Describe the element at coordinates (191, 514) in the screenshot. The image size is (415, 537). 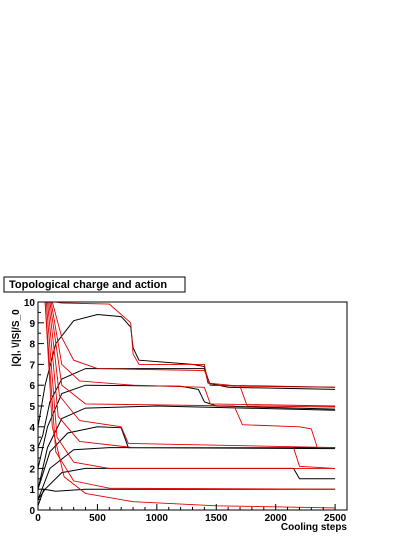
I see `x-axis: 0 500 1000 1500 2000 2500` at that location.